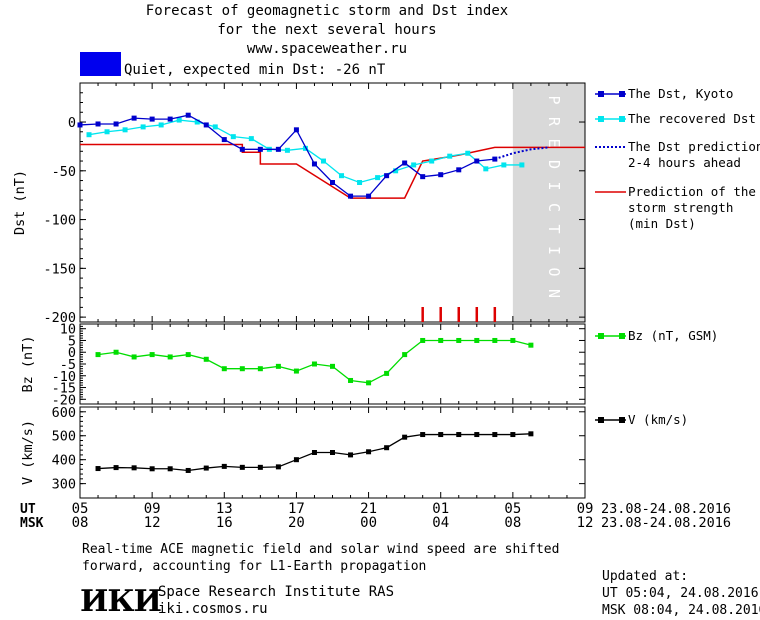 This screenshot has height=620, width=760. What do you see at coordinates (681, 93) in the screenshot?
I see `legend-dst-kyoto: The Dst, Kyoto` at bounding box center [681, 93].